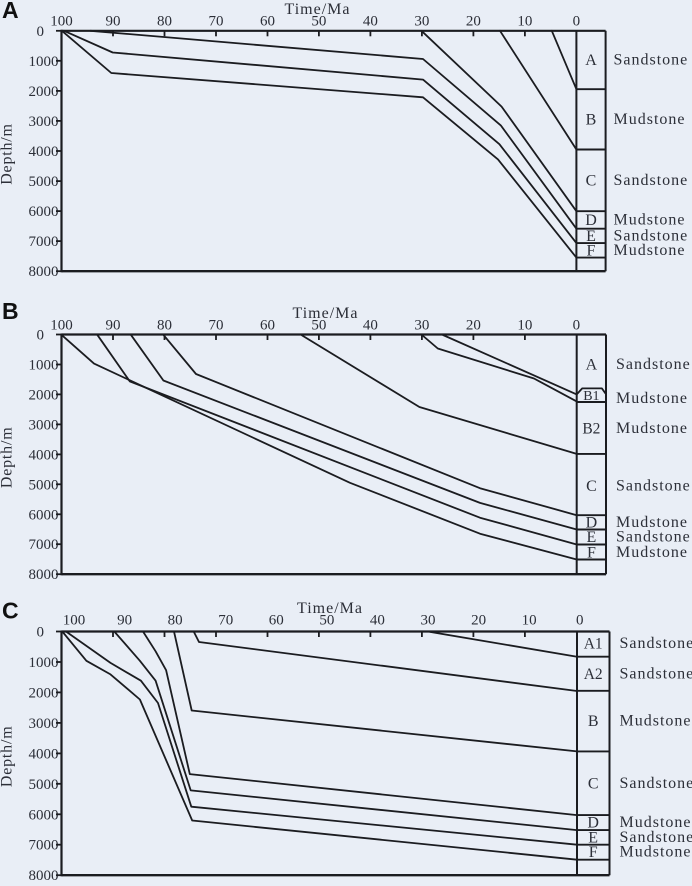  What do you see at coordinates (591, 396) in the screenshot?
I see `svg-text: B1` at bounding box center [591, 396].